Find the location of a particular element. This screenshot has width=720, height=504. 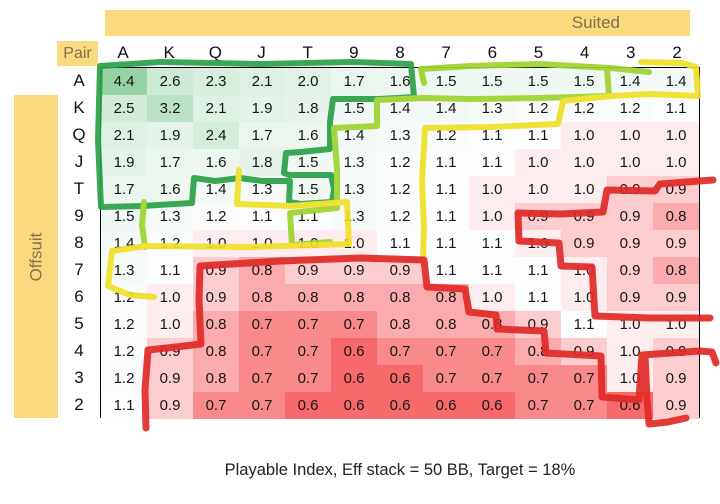

cell-8-3: 0.9 is located at coordinates (630, 243).